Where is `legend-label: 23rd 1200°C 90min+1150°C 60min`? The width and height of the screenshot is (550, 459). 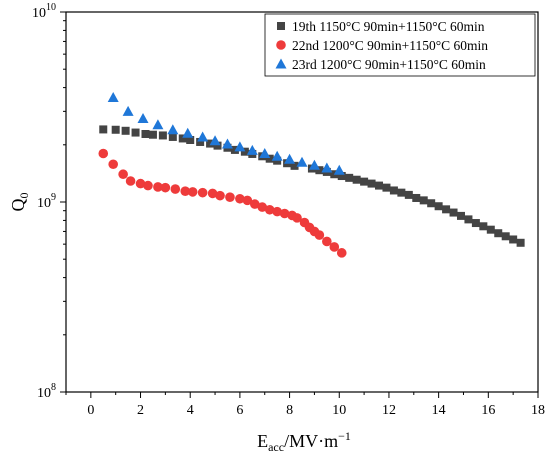
legend-label: 23rd 1200°C 90min+1150°C 60min is located at coordinates (389, 64).